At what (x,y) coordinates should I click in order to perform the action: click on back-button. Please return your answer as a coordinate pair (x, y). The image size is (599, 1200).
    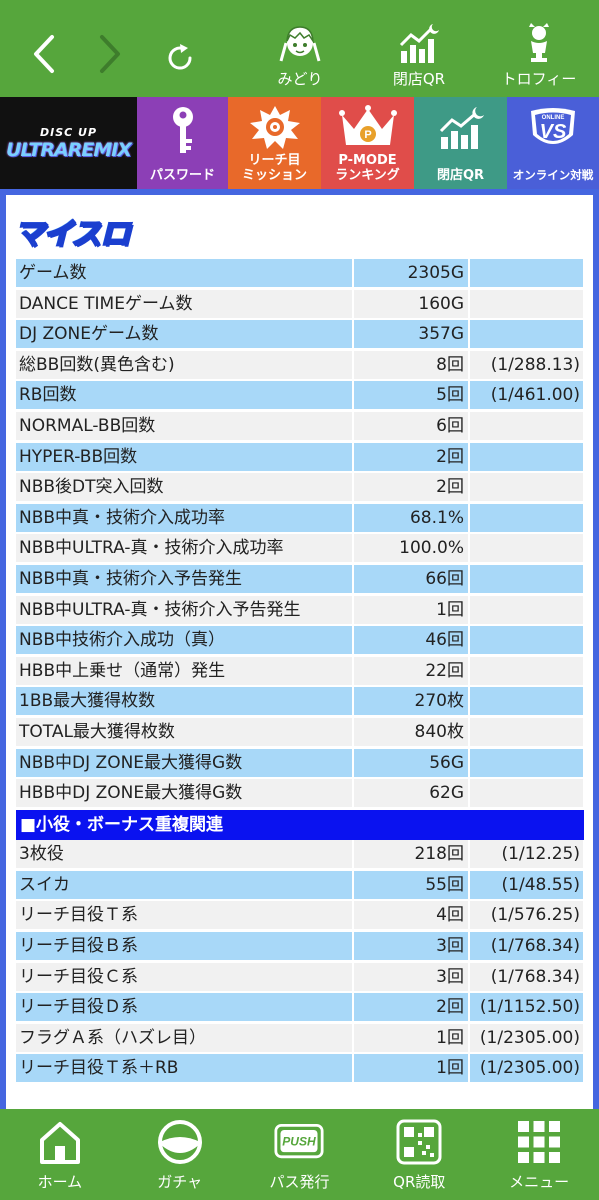
    Looking at the image, I should click on (44, 54).